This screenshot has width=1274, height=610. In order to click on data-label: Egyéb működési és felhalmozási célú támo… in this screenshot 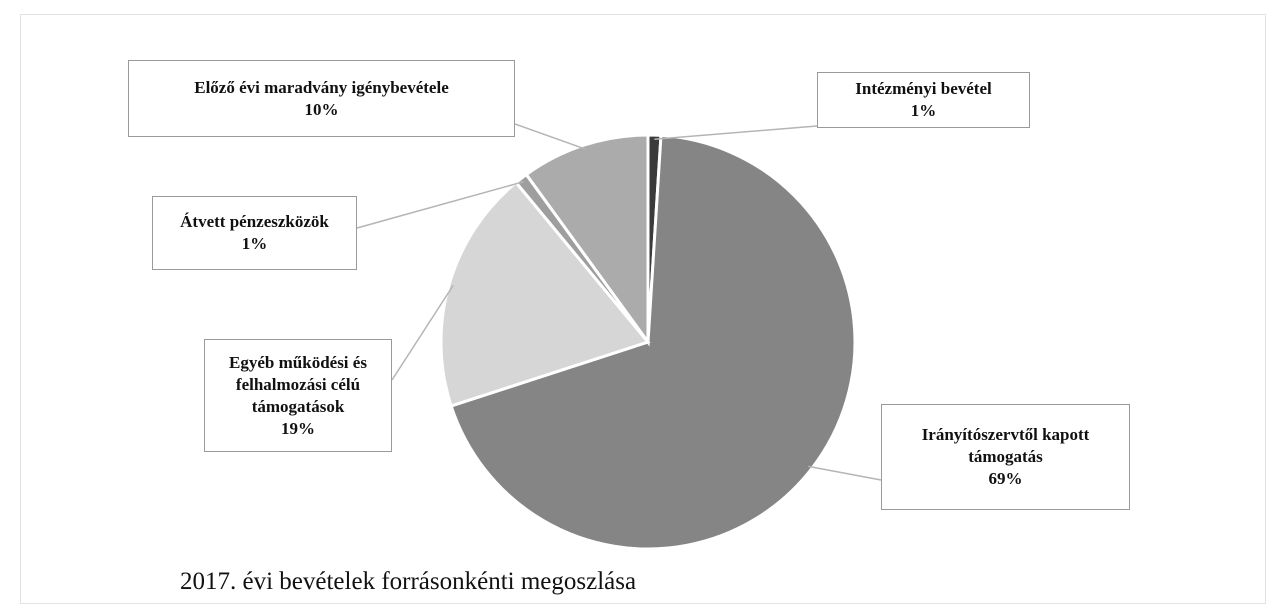, I will do `click(298, 395)`.